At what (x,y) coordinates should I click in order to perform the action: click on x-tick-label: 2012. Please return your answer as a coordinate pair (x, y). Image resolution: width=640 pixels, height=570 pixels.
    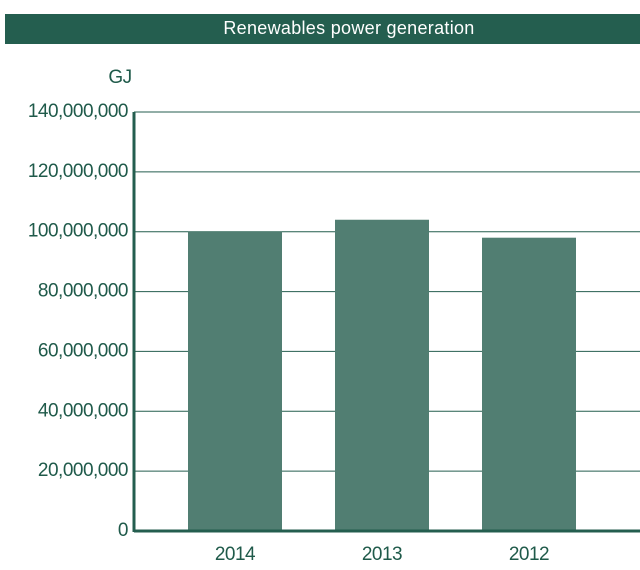
    Looking at the image, I should click on (529, 554).